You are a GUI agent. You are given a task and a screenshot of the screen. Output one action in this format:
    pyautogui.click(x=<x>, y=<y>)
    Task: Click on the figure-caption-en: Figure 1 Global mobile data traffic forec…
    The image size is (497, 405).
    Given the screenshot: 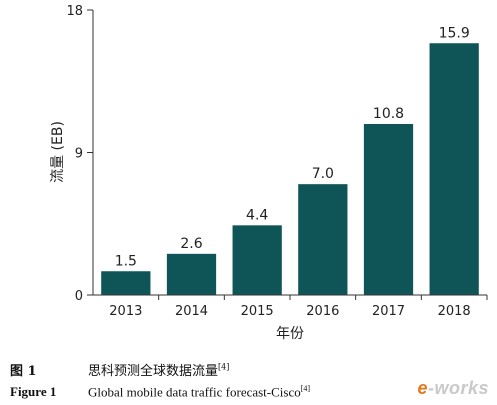 What is the action you would take?
    pyautogui.click(x=160, y=392)
    